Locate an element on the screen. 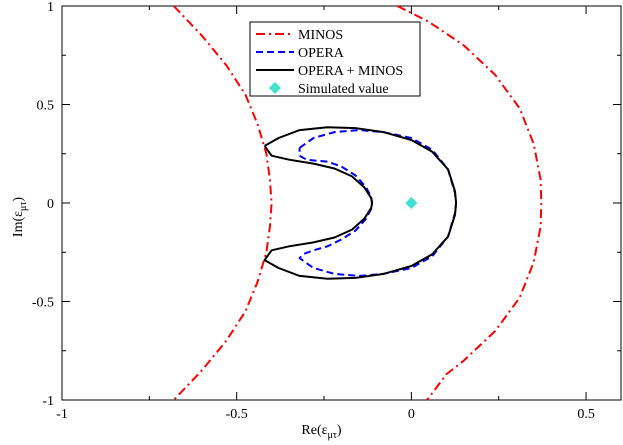 Image resolution: width=623 pixels, height=445 pixels. legend-label-minos: MINOS is located at coordinates (320, 35).